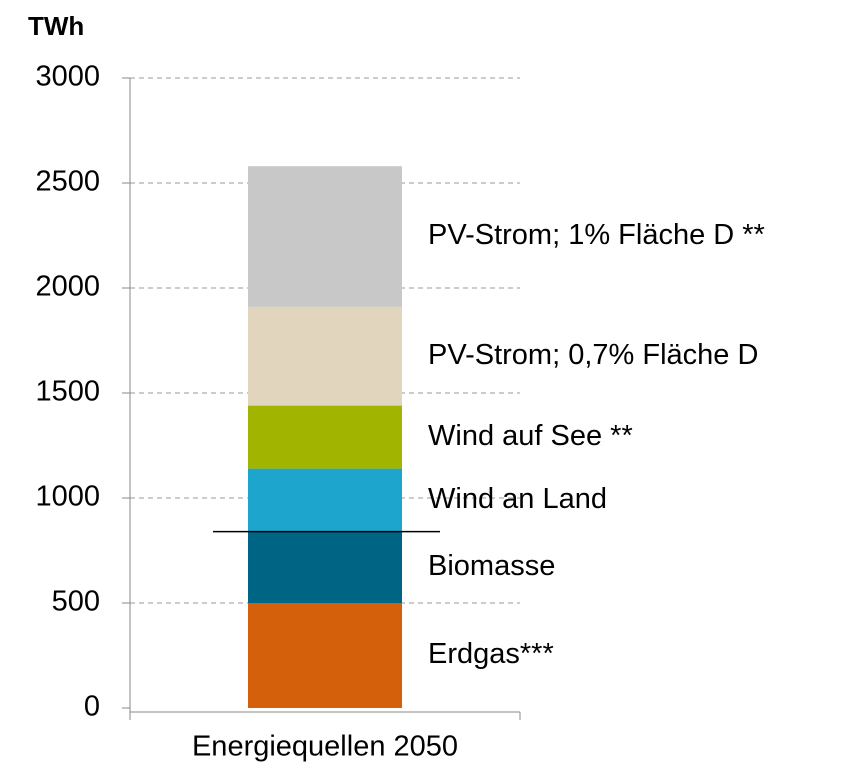 This screenshot has width=868, height=765. Describe the element at coordinates (517, 499) in the screenshot. I see `segment-label: Wind an Land` at that location.